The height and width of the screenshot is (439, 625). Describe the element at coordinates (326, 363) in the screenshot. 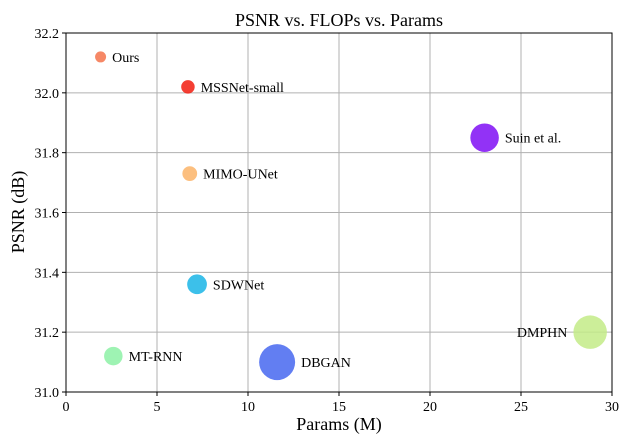

I see `point-label: DBGAN` at that location.